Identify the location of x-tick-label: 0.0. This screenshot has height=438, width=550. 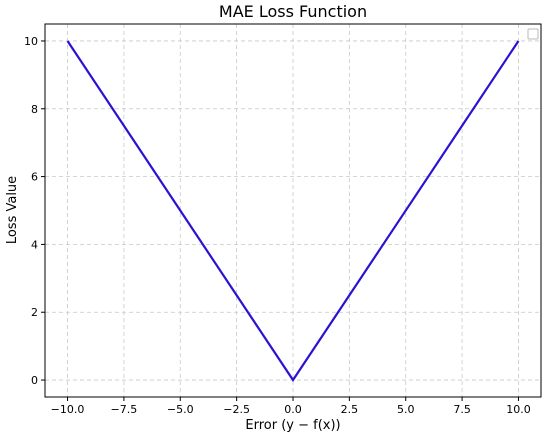
(293, 409).